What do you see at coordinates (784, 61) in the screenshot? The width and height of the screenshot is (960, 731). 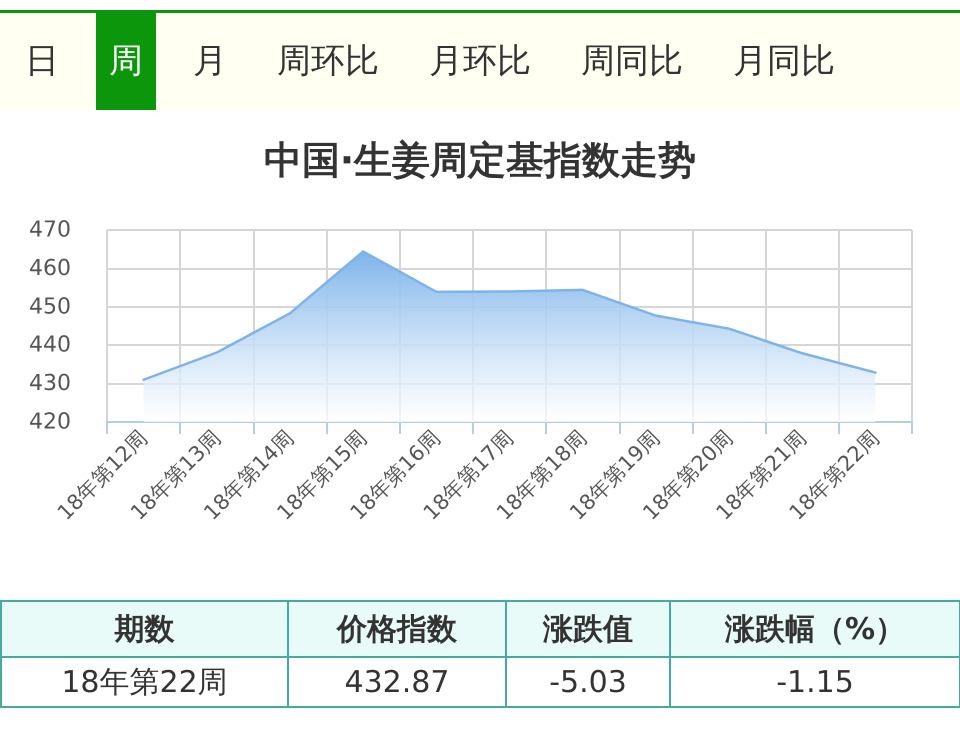 I see `text: 月同比` at bounding box center [784, 61].